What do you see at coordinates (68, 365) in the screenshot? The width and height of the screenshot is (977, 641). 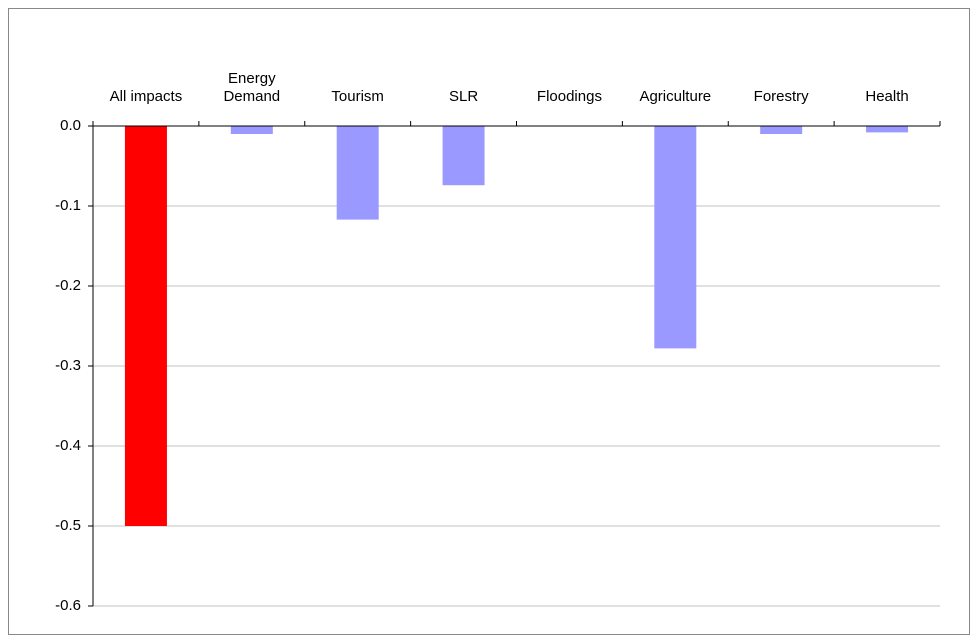 I see `y-tick-label: -0.3` at bounding box center [68, 365].